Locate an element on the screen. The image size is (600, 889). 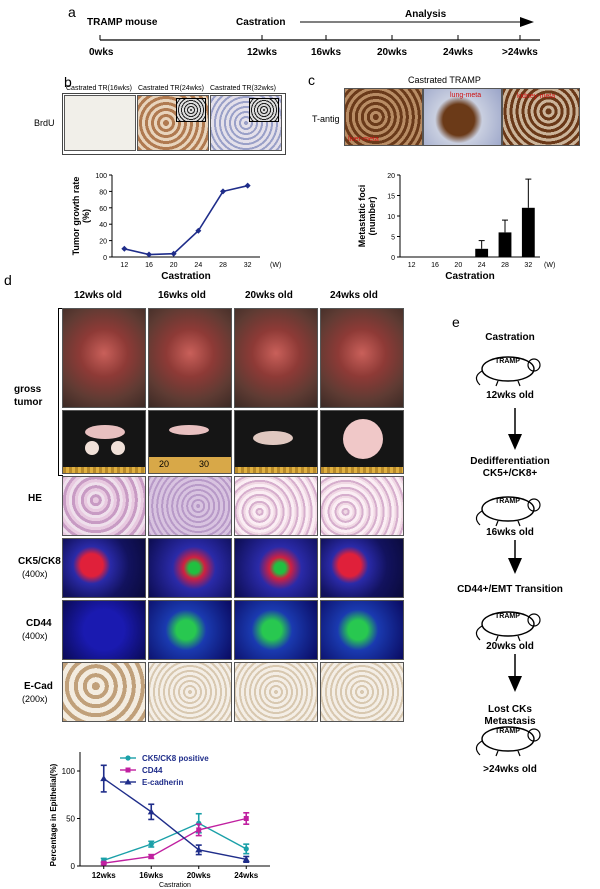
y-tick-label: 80 is located at coordinates (103, 192).